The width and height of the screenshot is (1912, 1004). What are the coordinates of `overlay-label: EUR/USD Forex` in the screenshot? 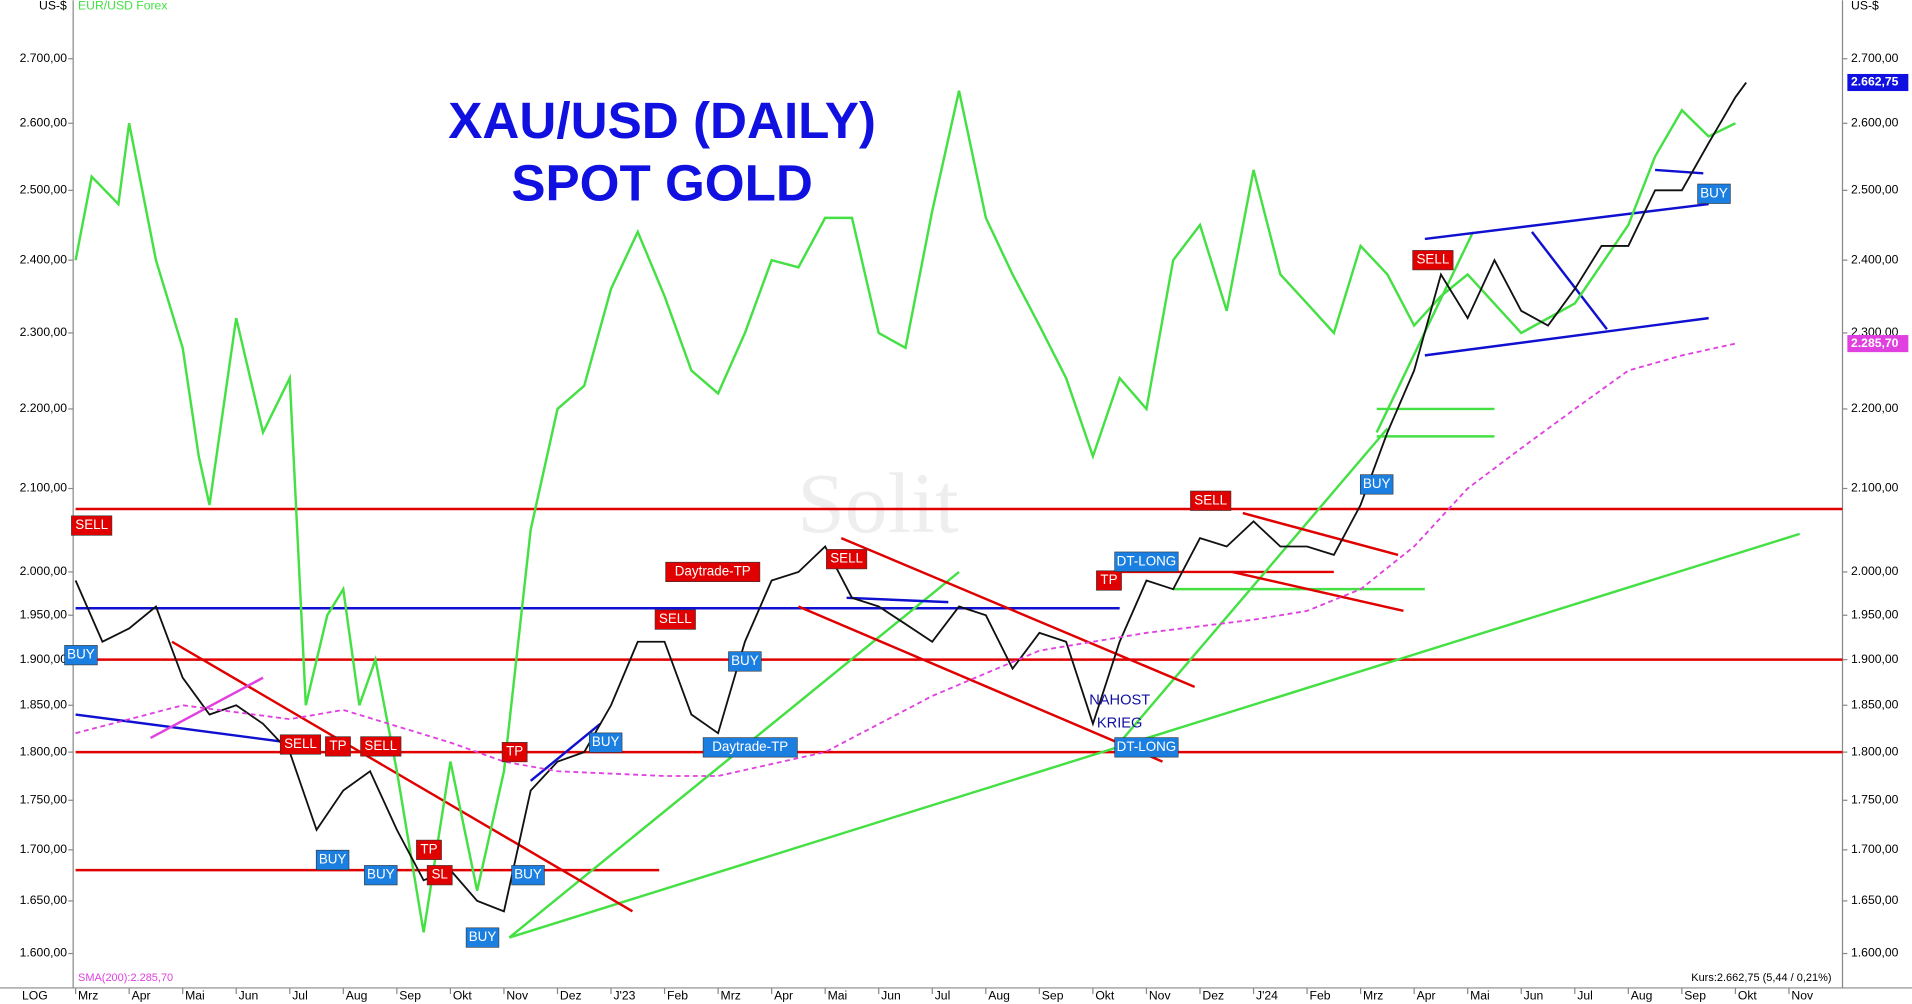 It's located at (122, 6).